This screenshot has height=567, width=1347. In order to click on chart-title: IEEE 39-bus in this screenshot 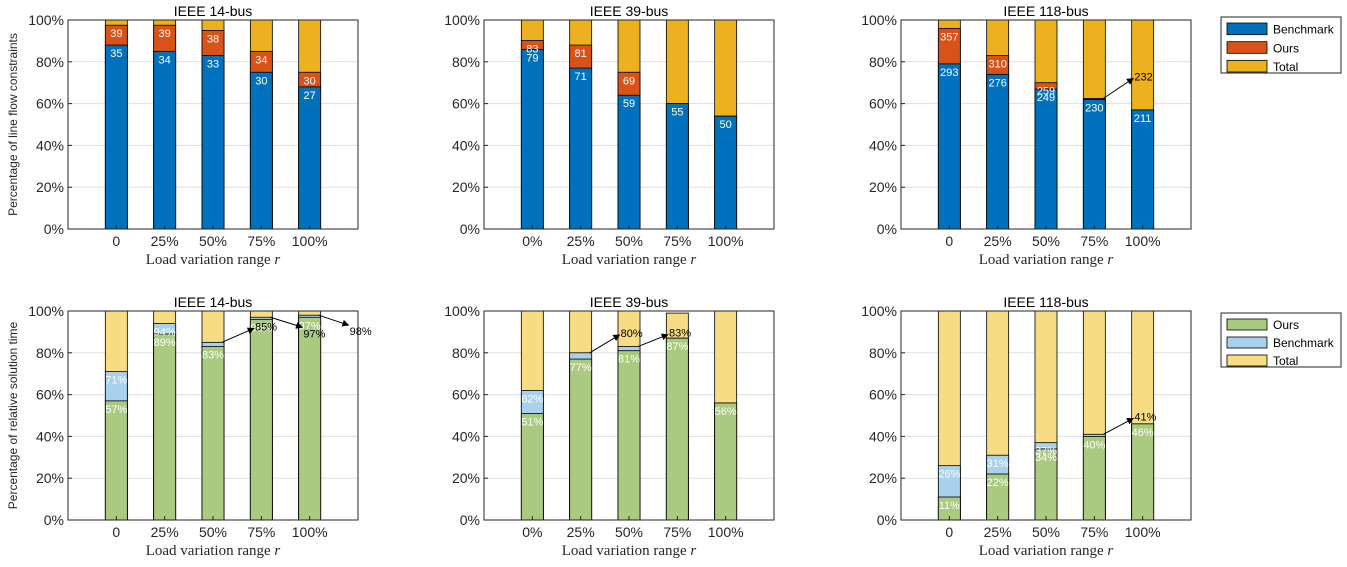, I will do `click(629, 302)`.